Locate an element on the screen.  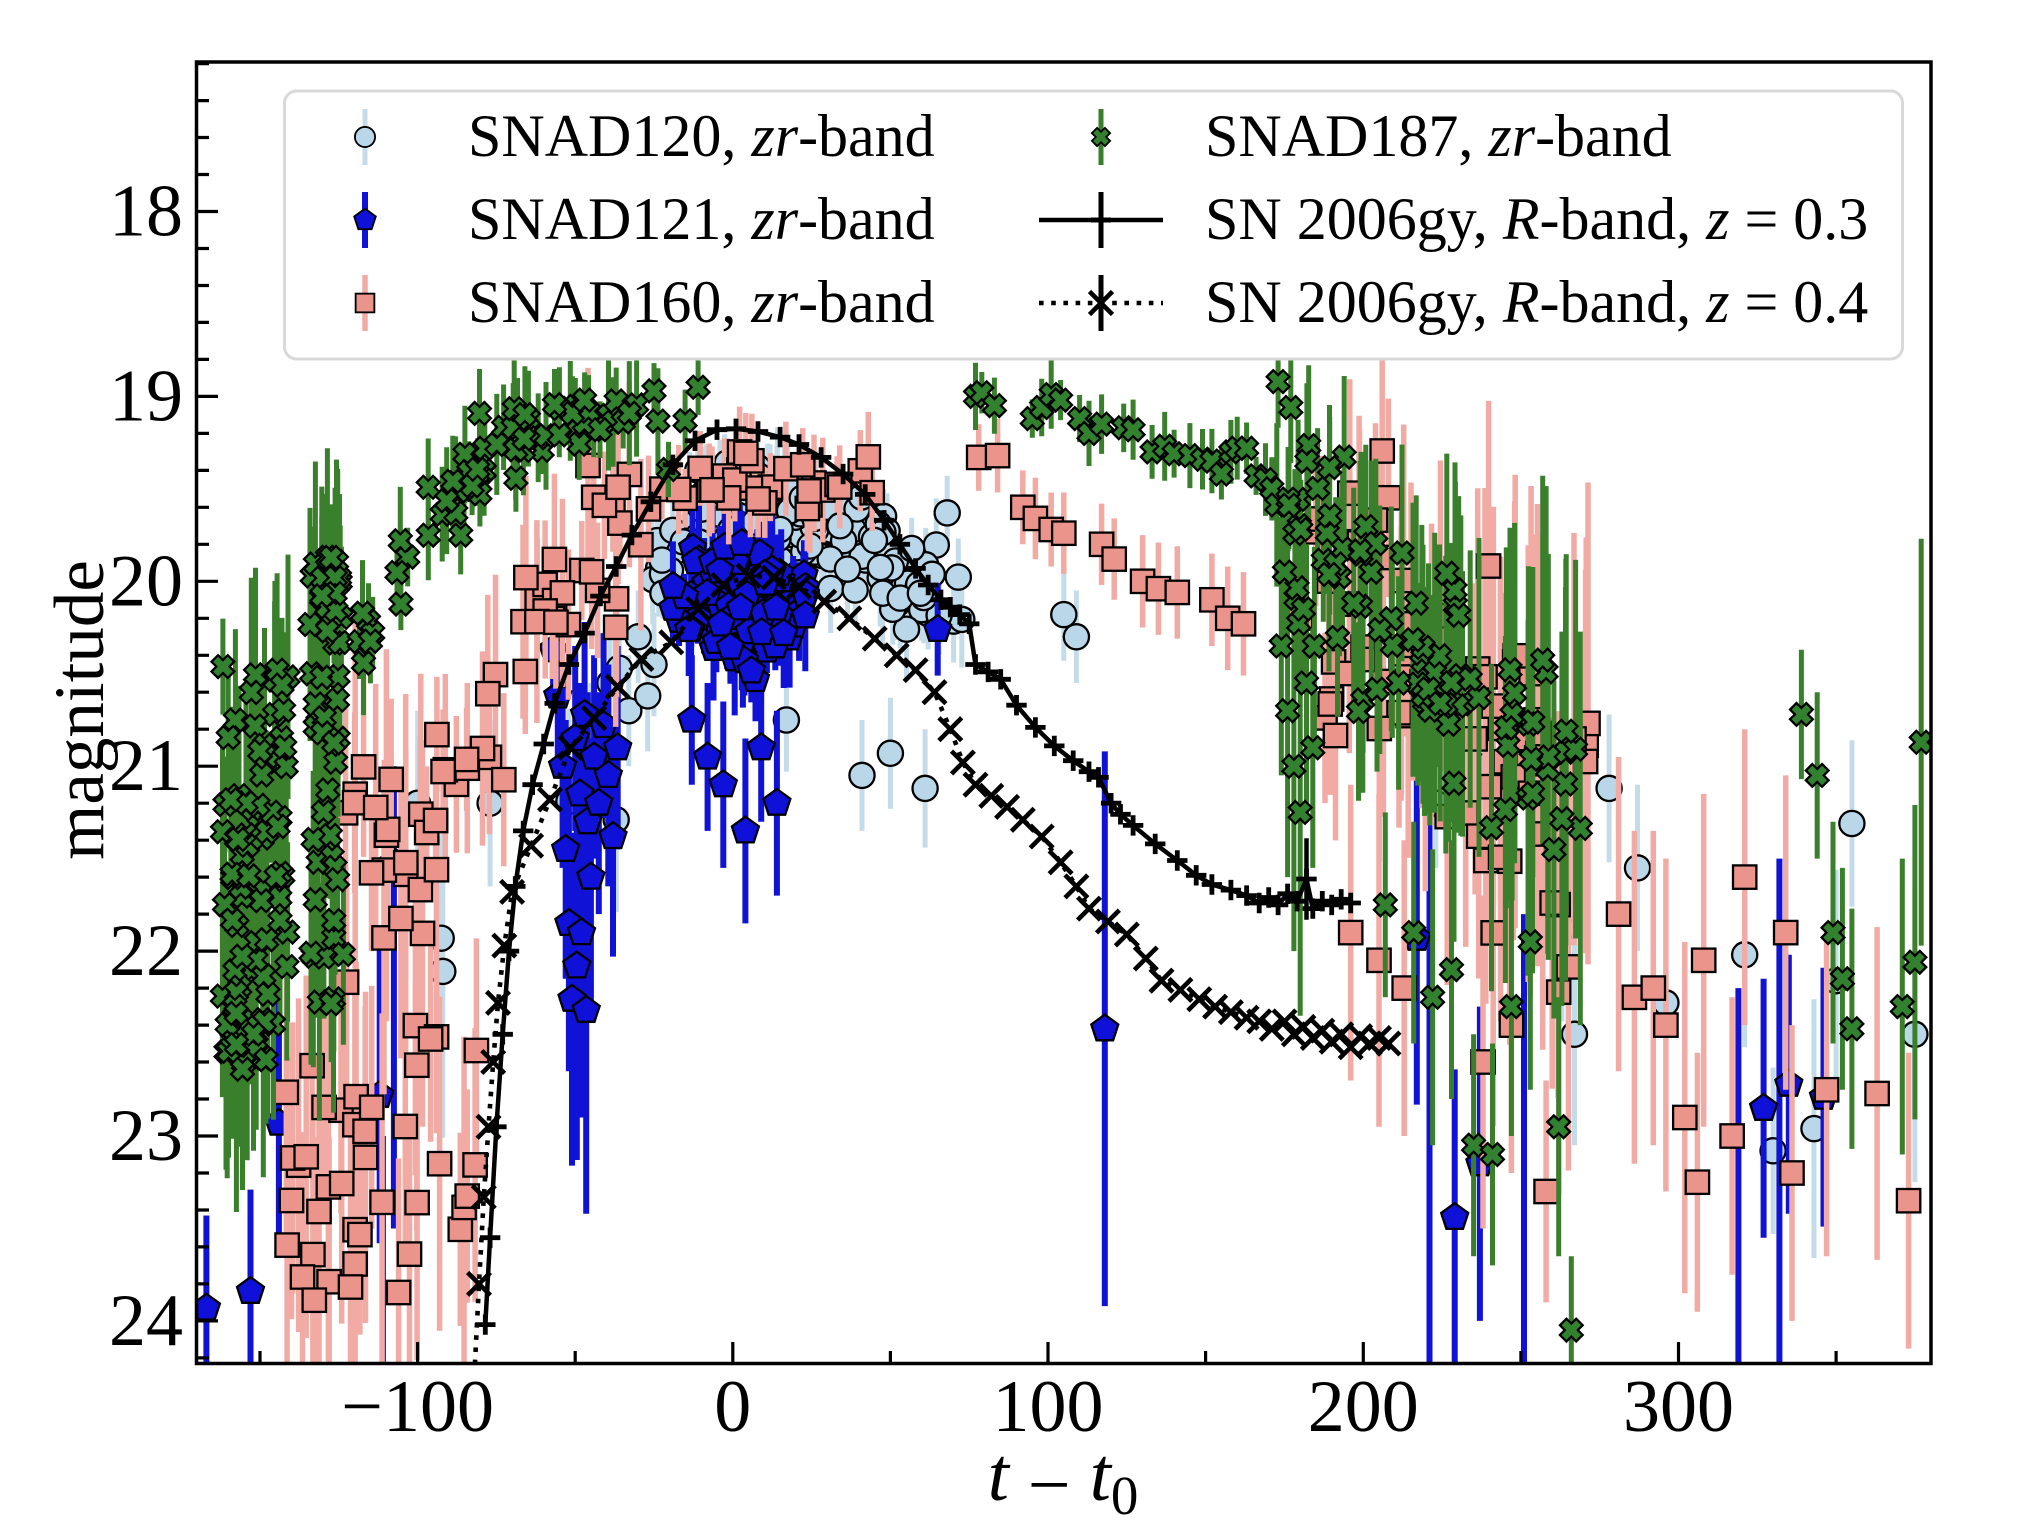
svg-text: SNAD187, zr-band is located at coordinates (1438, 136).